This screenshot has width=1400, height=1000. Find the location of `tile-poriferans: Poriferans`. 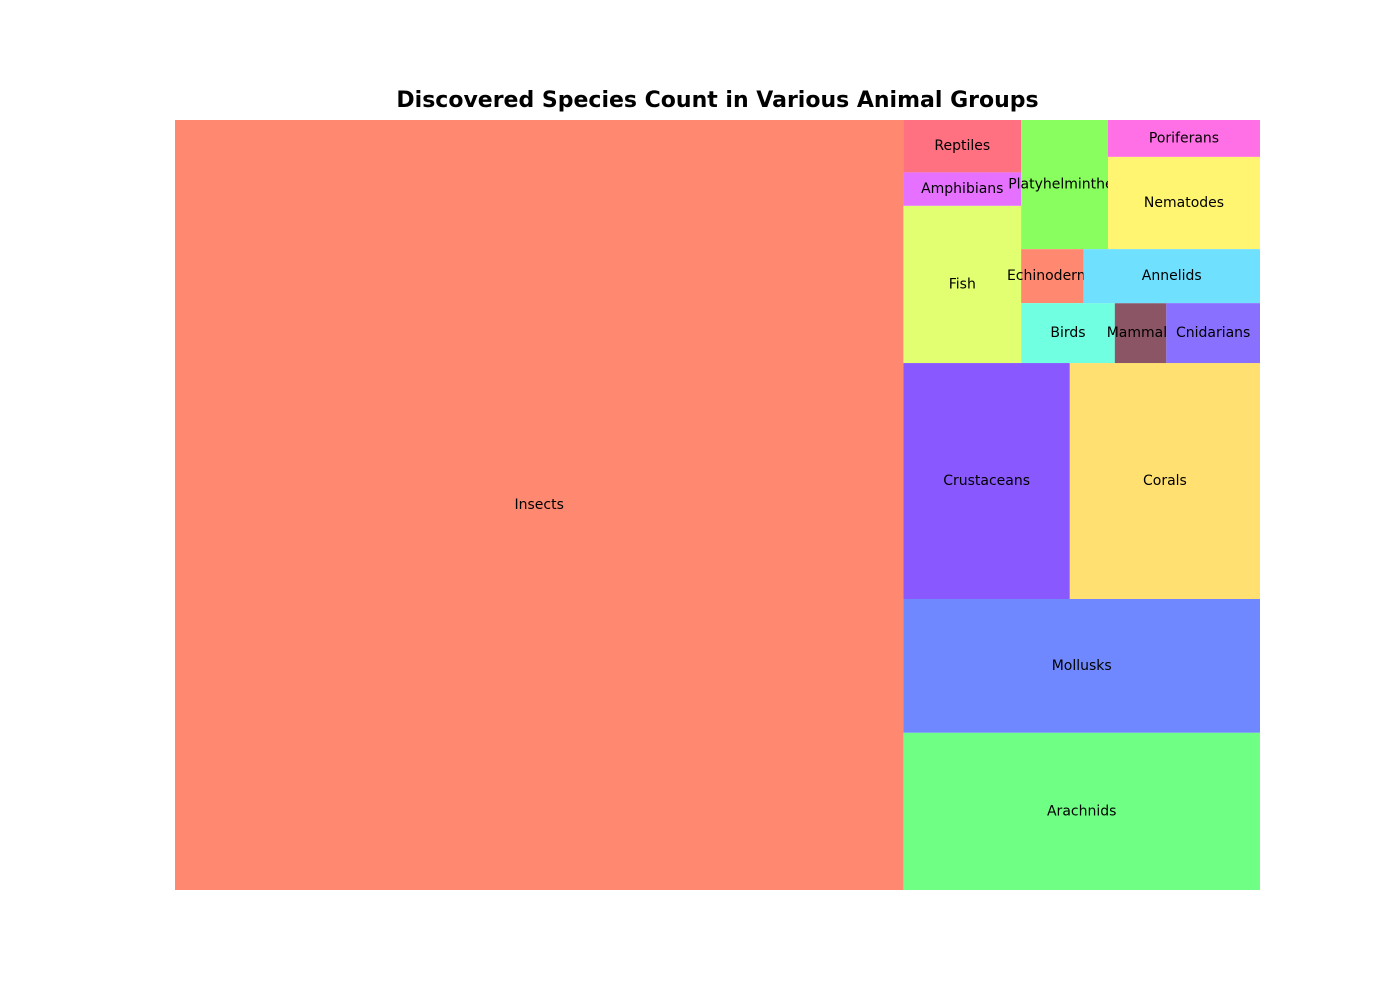

tile-poriferans: Poriferans is located at coordinates (1183, 138).